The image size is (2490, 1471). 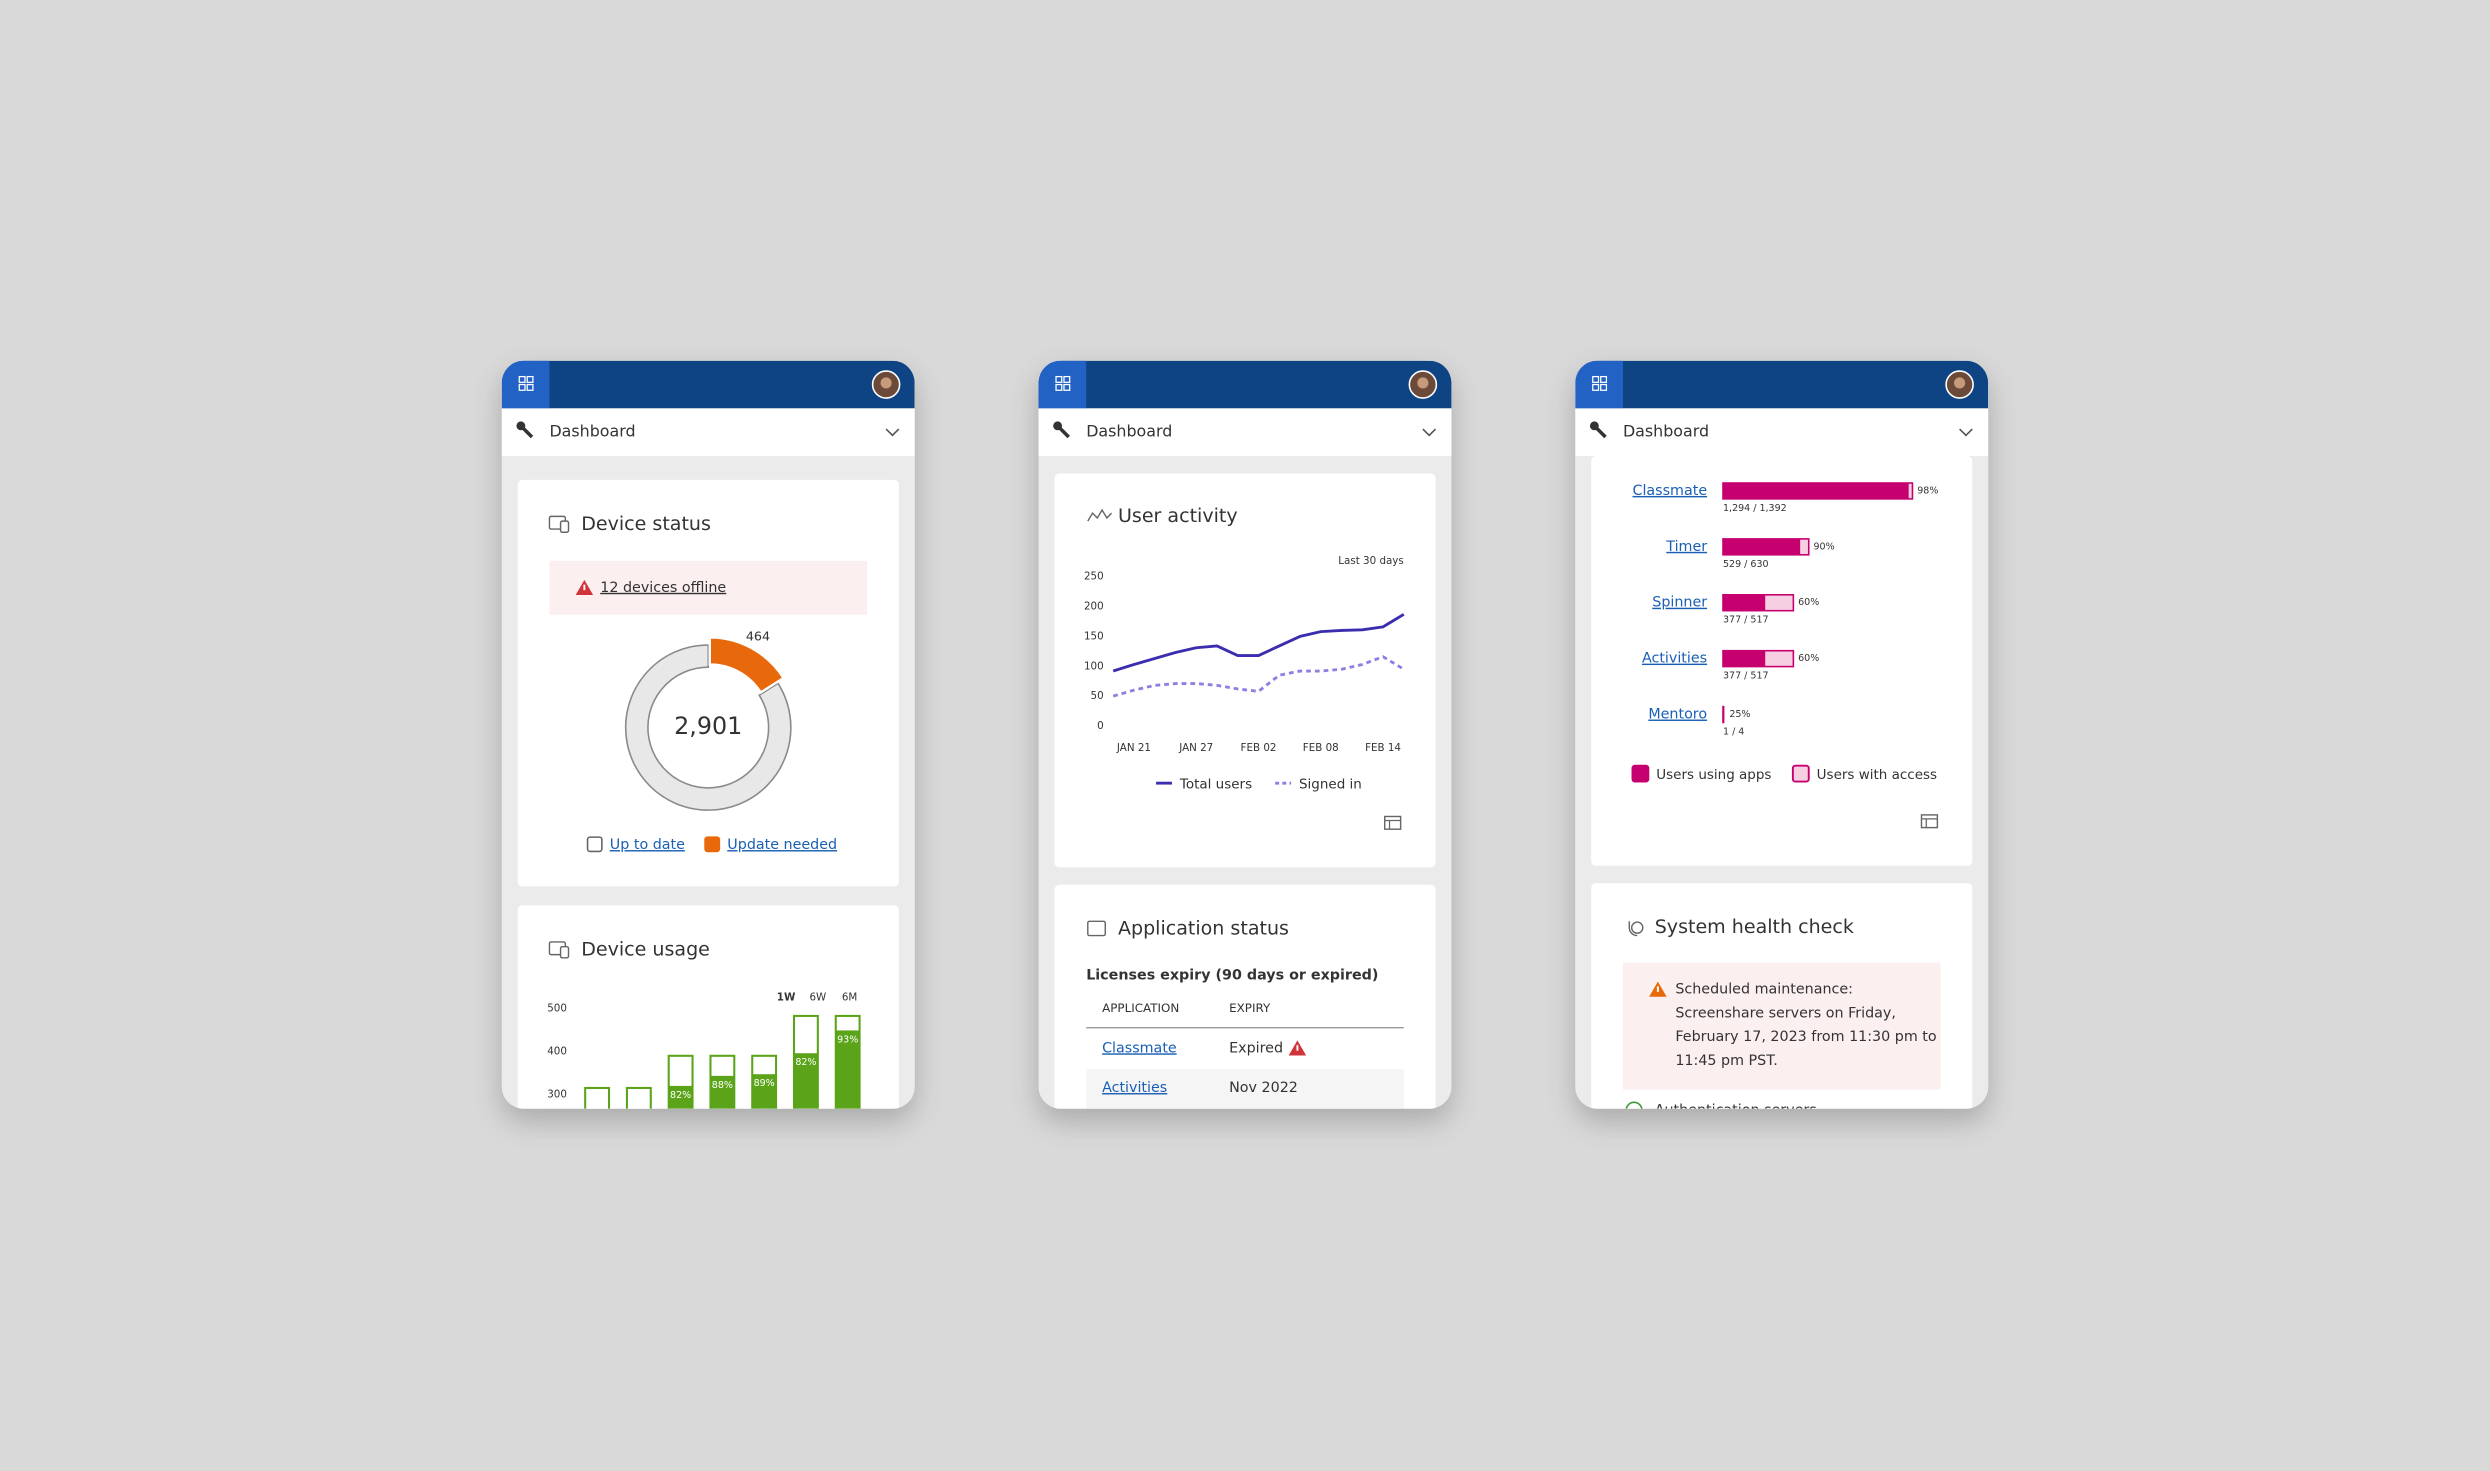 What do you see at coordinates (1097, 696) in the screenshot?
I see `y-tick-label: 50` at bounding box center [1097, 696].